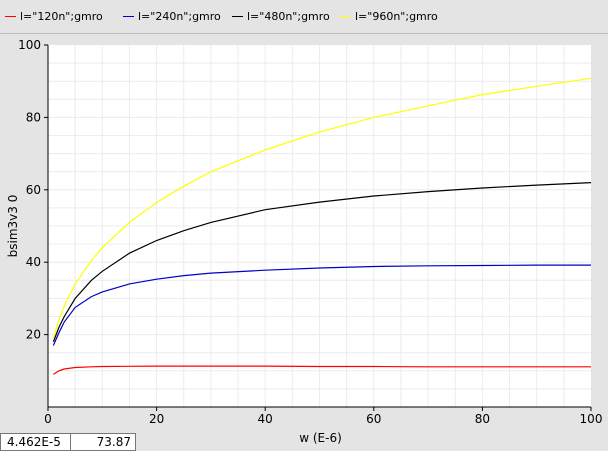 The width and height of the screenshot is (608, 451). What do you see at coordinates (156, 419) in the screenshot?
I see `x-tick-label: 20` at bounding box center [156, 419].